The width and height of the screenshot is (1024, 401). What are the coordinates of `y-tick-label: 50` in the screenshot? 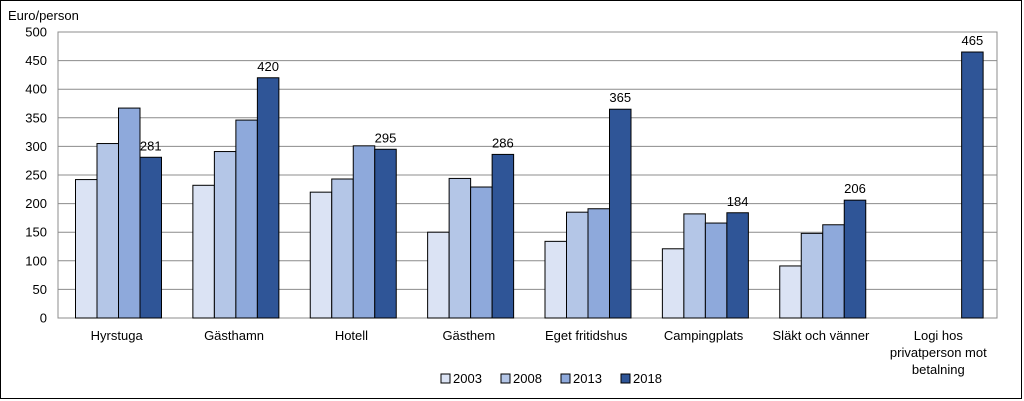 It's located at (40, 289).